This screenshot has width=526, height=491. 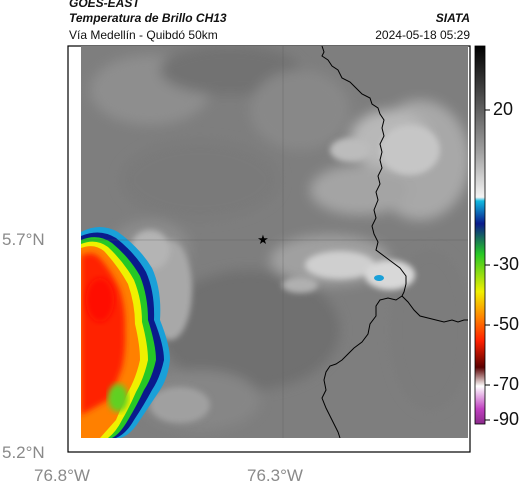 I want to click on star-icon: ★, so click(x=263, y=240).